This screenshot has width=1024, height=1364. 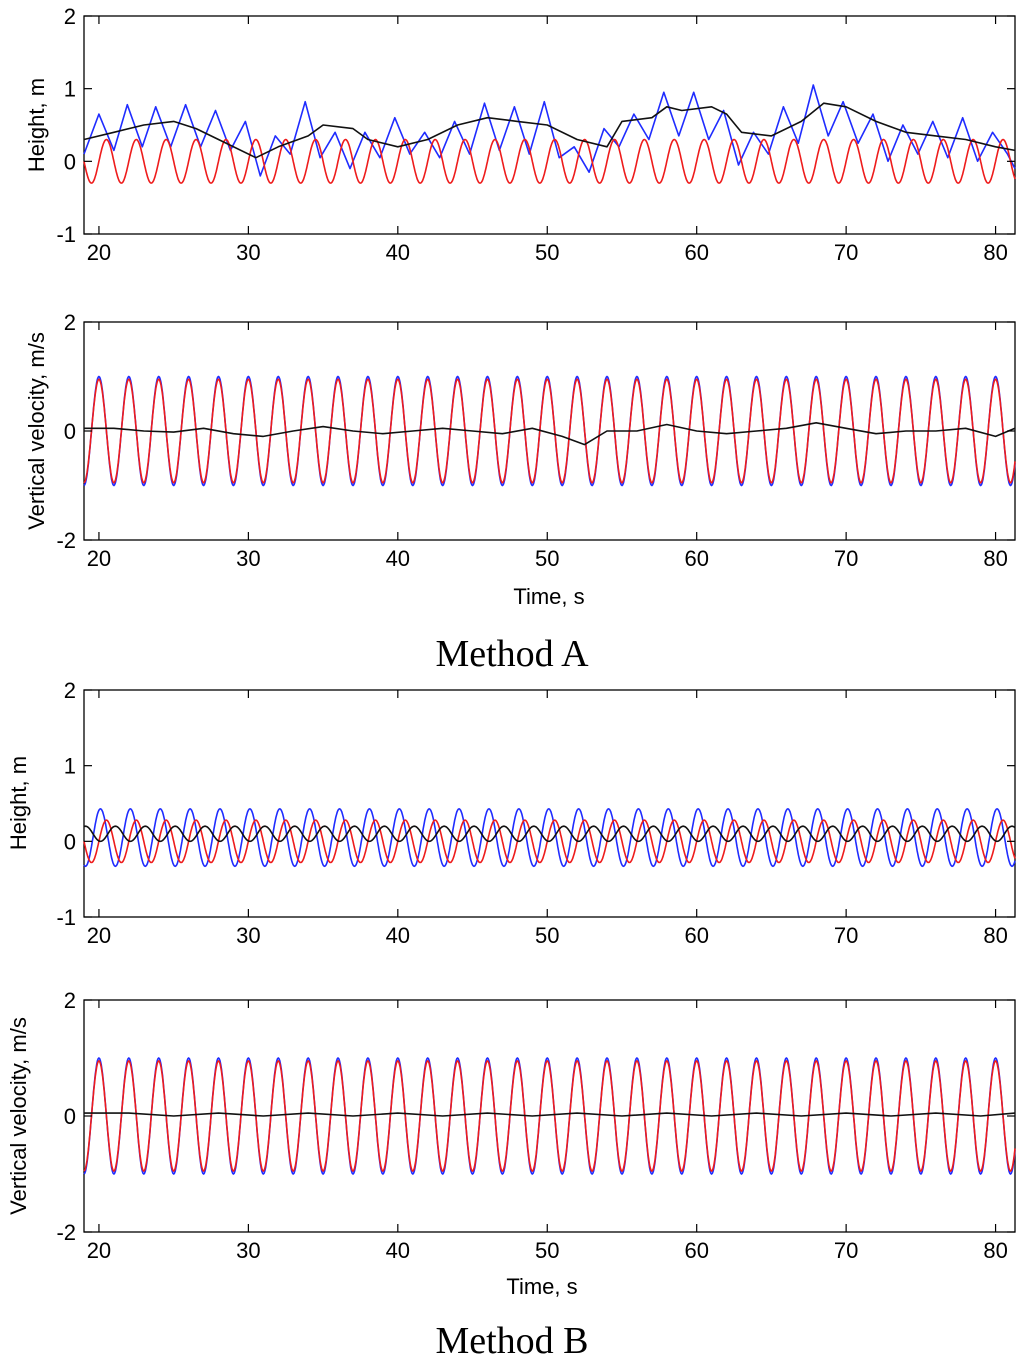 What do you see at coordinates (511, 1341) in the screenshot?
I see `method-b-caption: Method B` at bounding box center [511, 1341].